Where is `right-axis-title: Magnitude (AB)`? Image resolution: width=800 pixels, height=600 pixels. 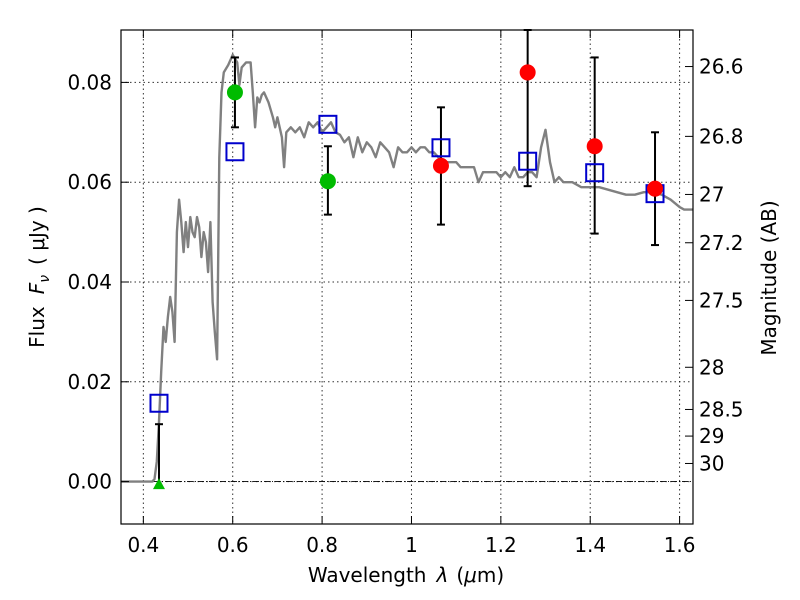 right-axis-title: Magnitude (AB) is located at coordinates (769, 277).